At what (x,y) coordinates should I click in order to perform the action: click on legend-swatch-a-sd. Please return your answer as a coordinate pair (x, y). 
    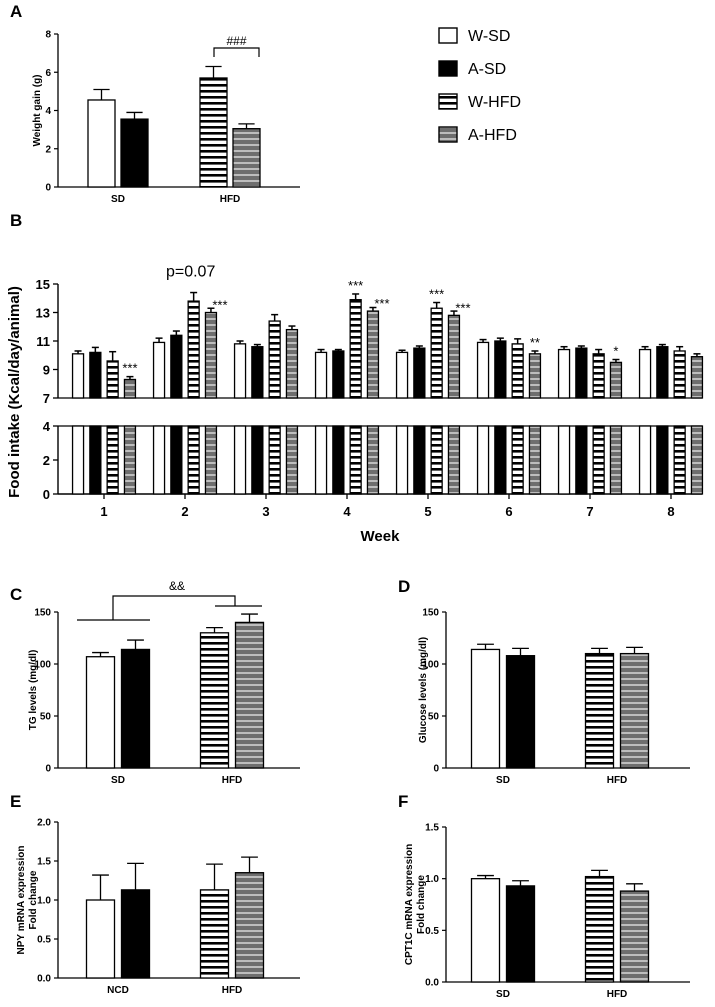
    Looking at the image, I should click on (448, 68).